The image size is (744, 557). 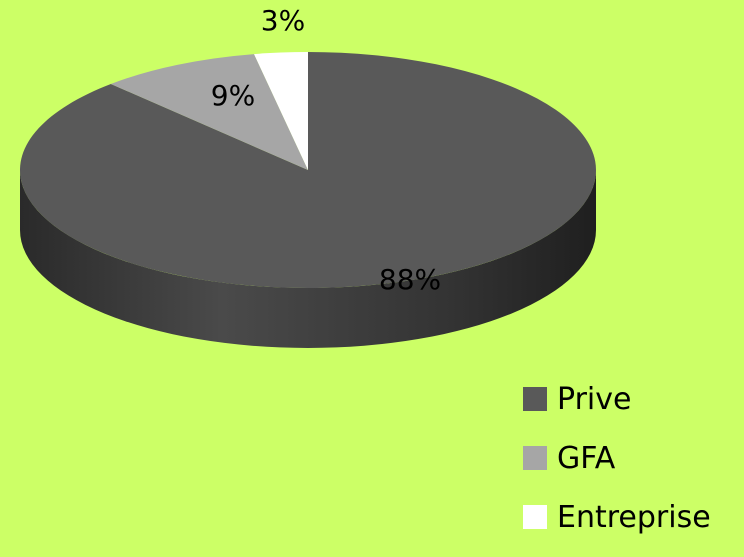 I want to click on legend-label-entreprise: Entreprise, so click(x=634, y=517).